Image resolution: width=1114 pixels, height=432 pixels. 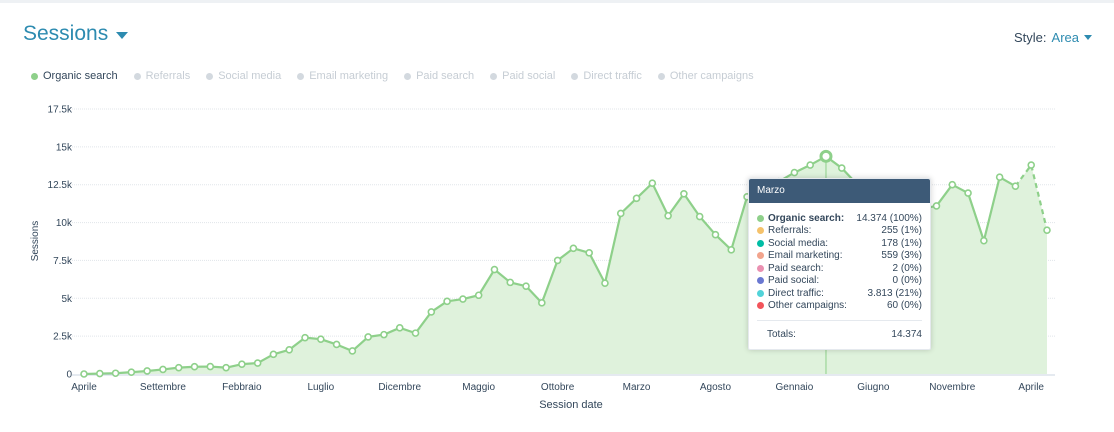 I want to click on x-tick-label: Novembre, so click(x=952, y=387).